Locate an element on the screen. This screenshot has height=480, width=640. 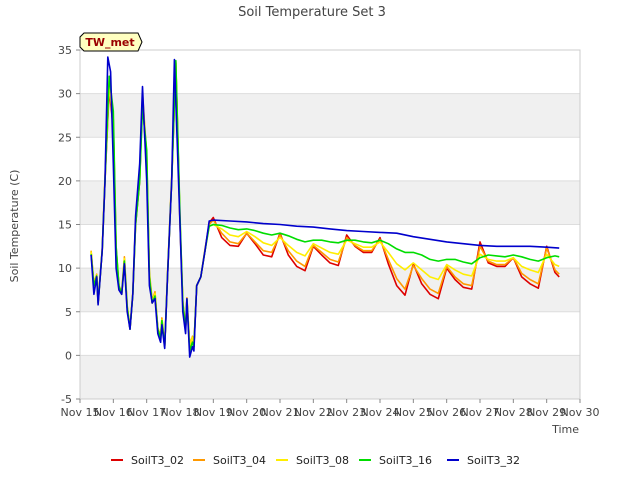
x-axis-label: Time is located at coordinates (565, 429).